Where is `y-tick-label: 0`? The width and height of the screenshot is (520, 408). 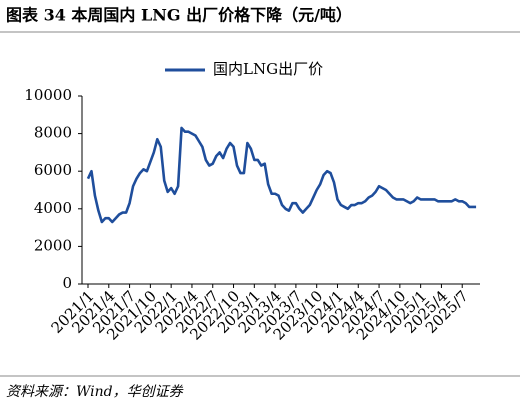 y-tick-label: 0 is located at coordinates (67, 283).